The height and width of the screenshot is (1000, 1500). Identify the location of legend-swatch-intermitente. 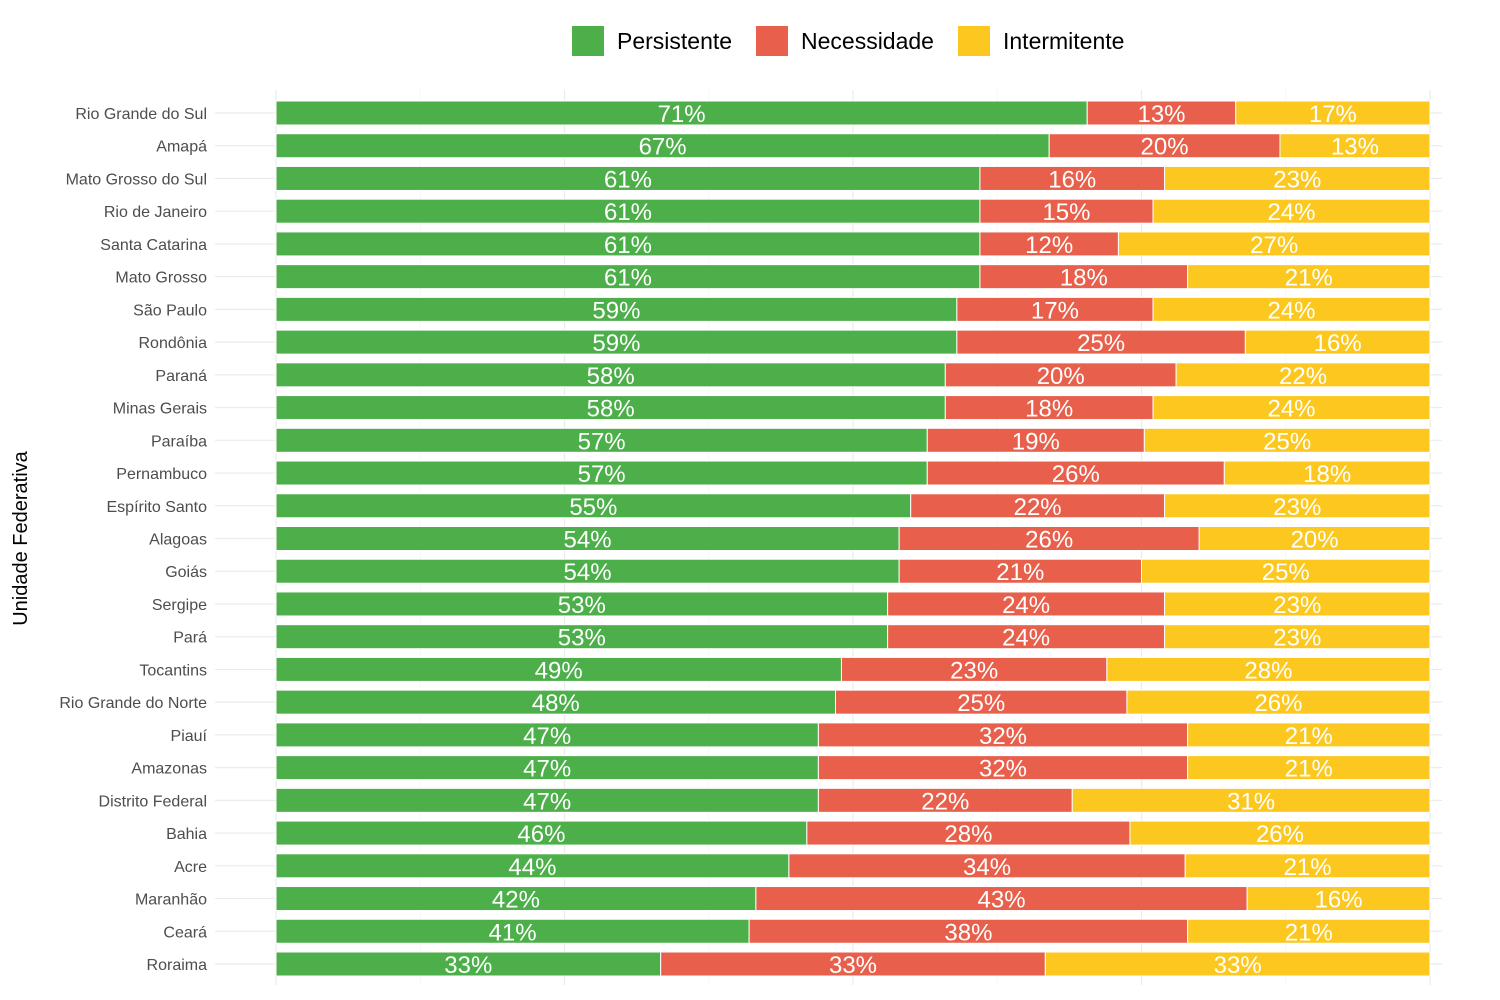
(974, 41).